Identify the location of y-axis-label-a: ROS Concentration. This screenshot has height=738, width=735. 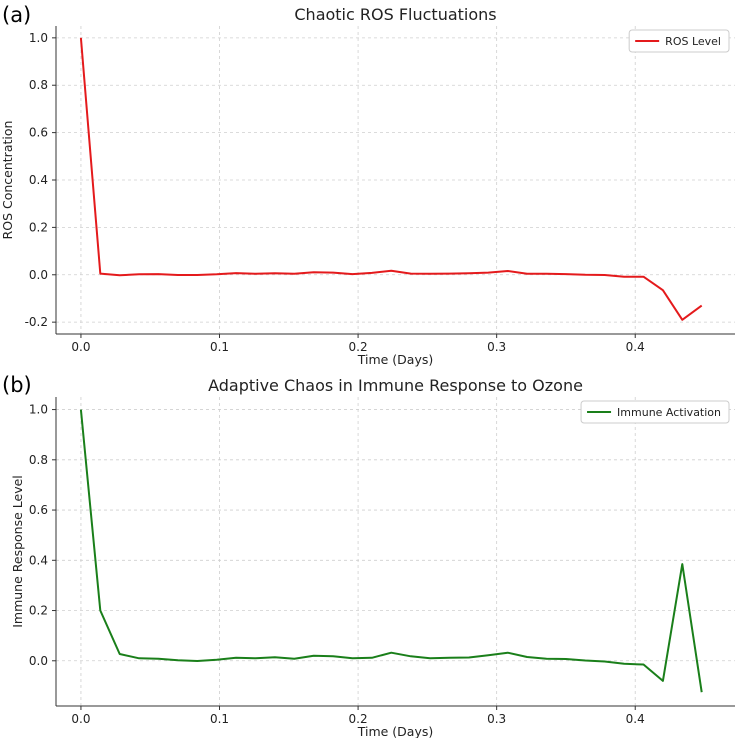
(7, 180).